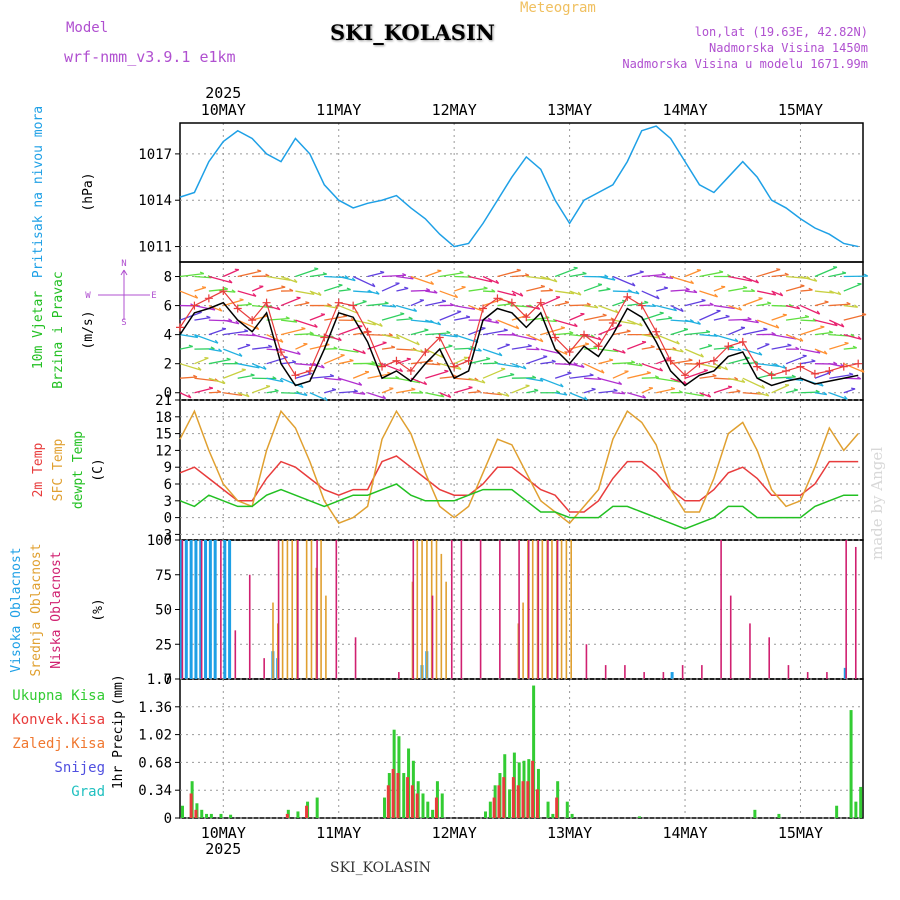 This screenshot has height=900, width=900. I want to click on y-tick-label: 1014, so click(155, 201).